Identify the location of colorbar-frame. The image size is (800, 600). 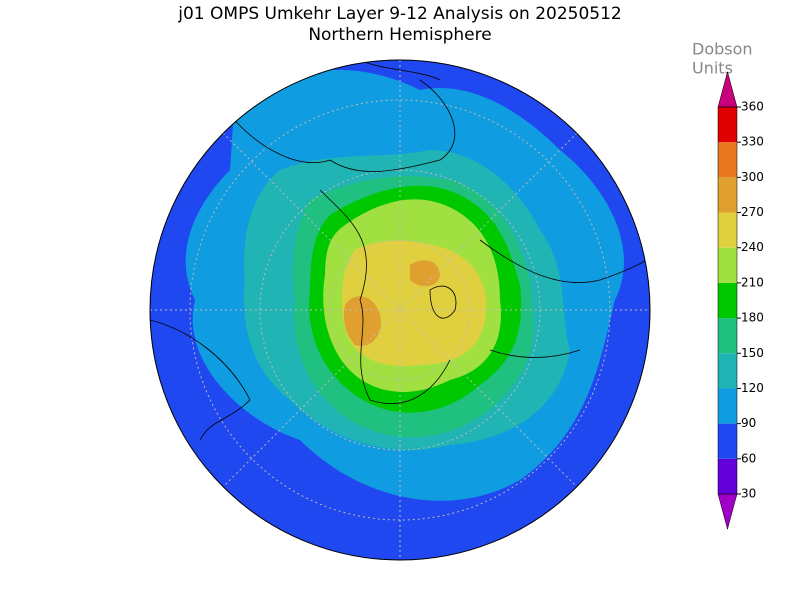
(727, 300).